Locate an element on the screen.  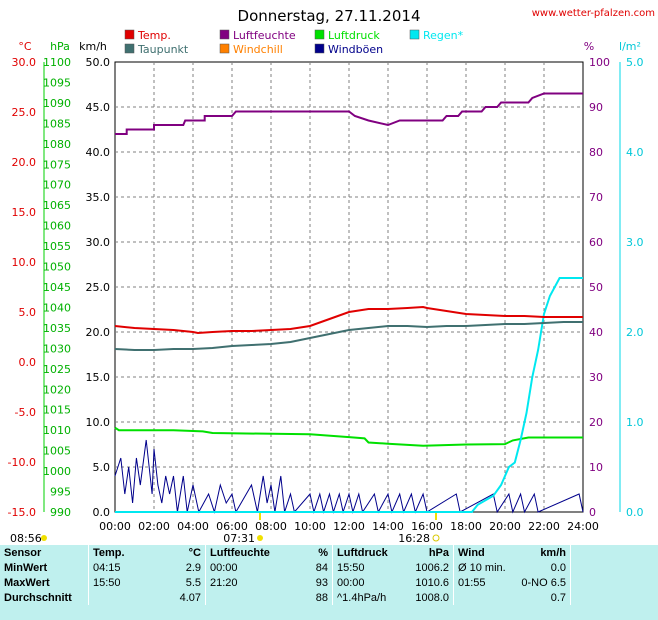
time-tick-label: 20:00 is located at coordinates (505, 526).